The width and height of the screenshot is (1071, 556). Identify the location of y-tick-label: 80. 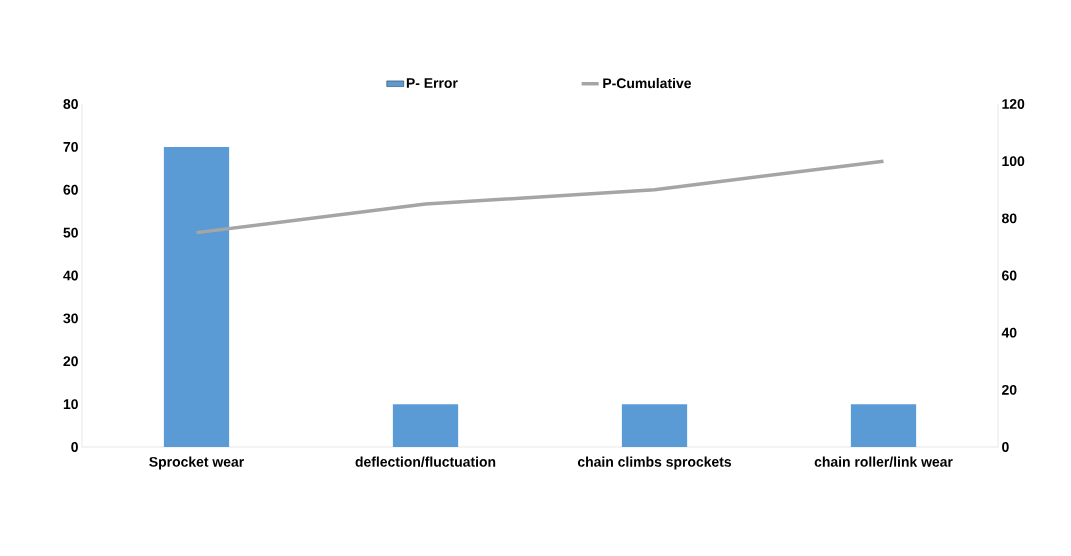
(70, 104).